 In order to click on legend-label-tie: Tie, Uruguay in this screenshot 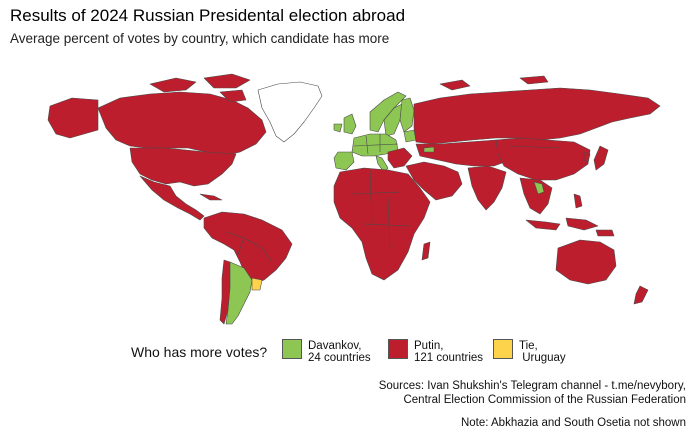, I will do `click(542, 352)`.